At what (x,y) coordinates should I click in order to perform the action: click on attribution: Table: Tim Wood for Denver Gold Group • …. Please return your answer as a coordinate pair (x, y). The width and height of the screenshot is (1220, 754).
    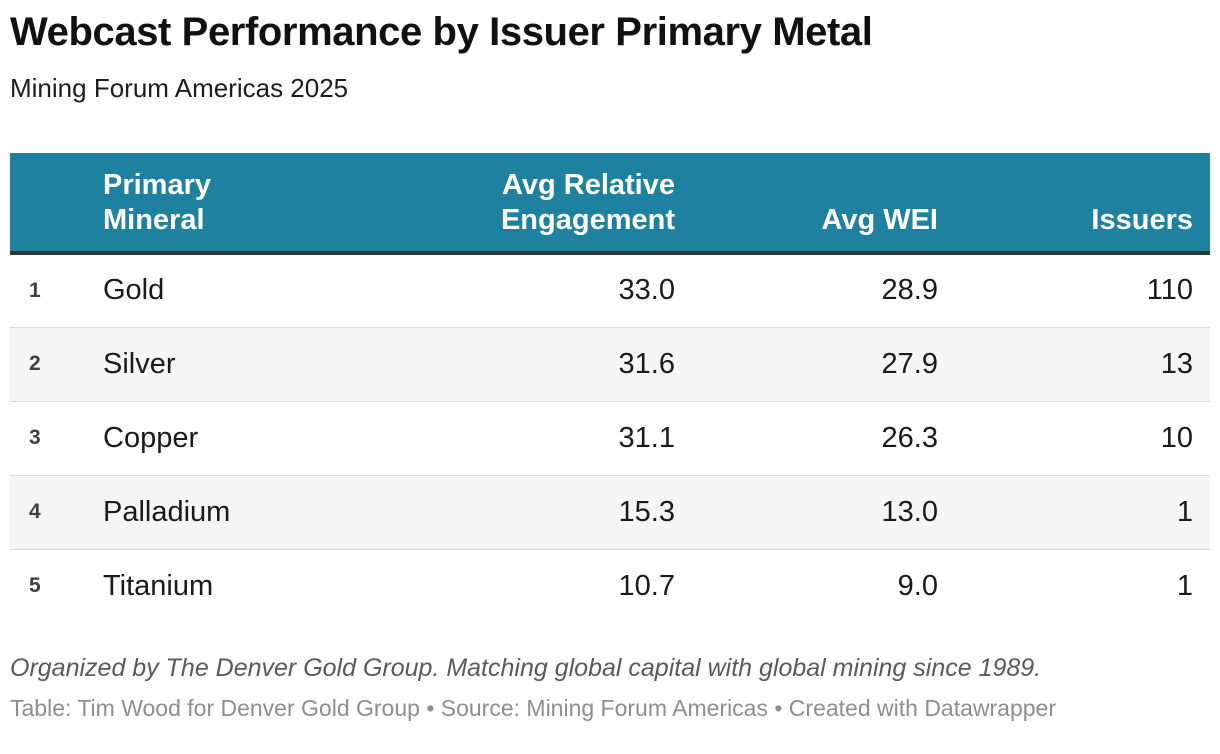
    Looking at the image, I should click on (533, 708).